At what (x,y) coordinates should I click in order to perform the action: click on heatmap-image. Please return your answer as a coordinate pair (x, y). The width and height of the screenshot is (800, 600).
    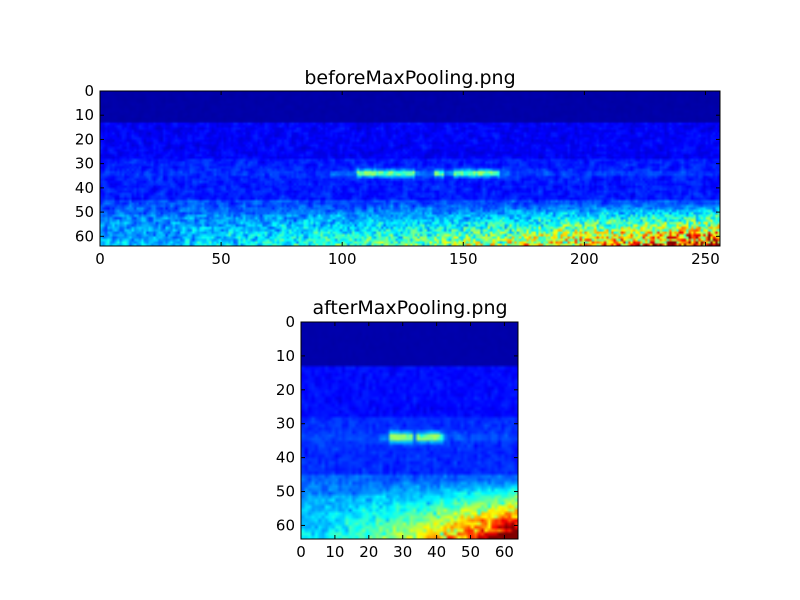
    Looking at the image, I should click on (409, 430).